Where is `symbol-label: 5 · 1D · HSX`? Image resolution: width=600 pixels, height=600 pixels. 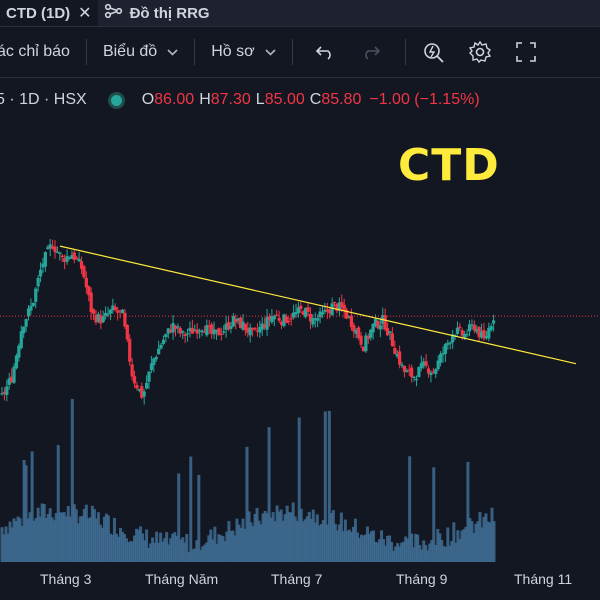
symbol-label: 5 · 1D · HSX is located at coordinates (43, 99).